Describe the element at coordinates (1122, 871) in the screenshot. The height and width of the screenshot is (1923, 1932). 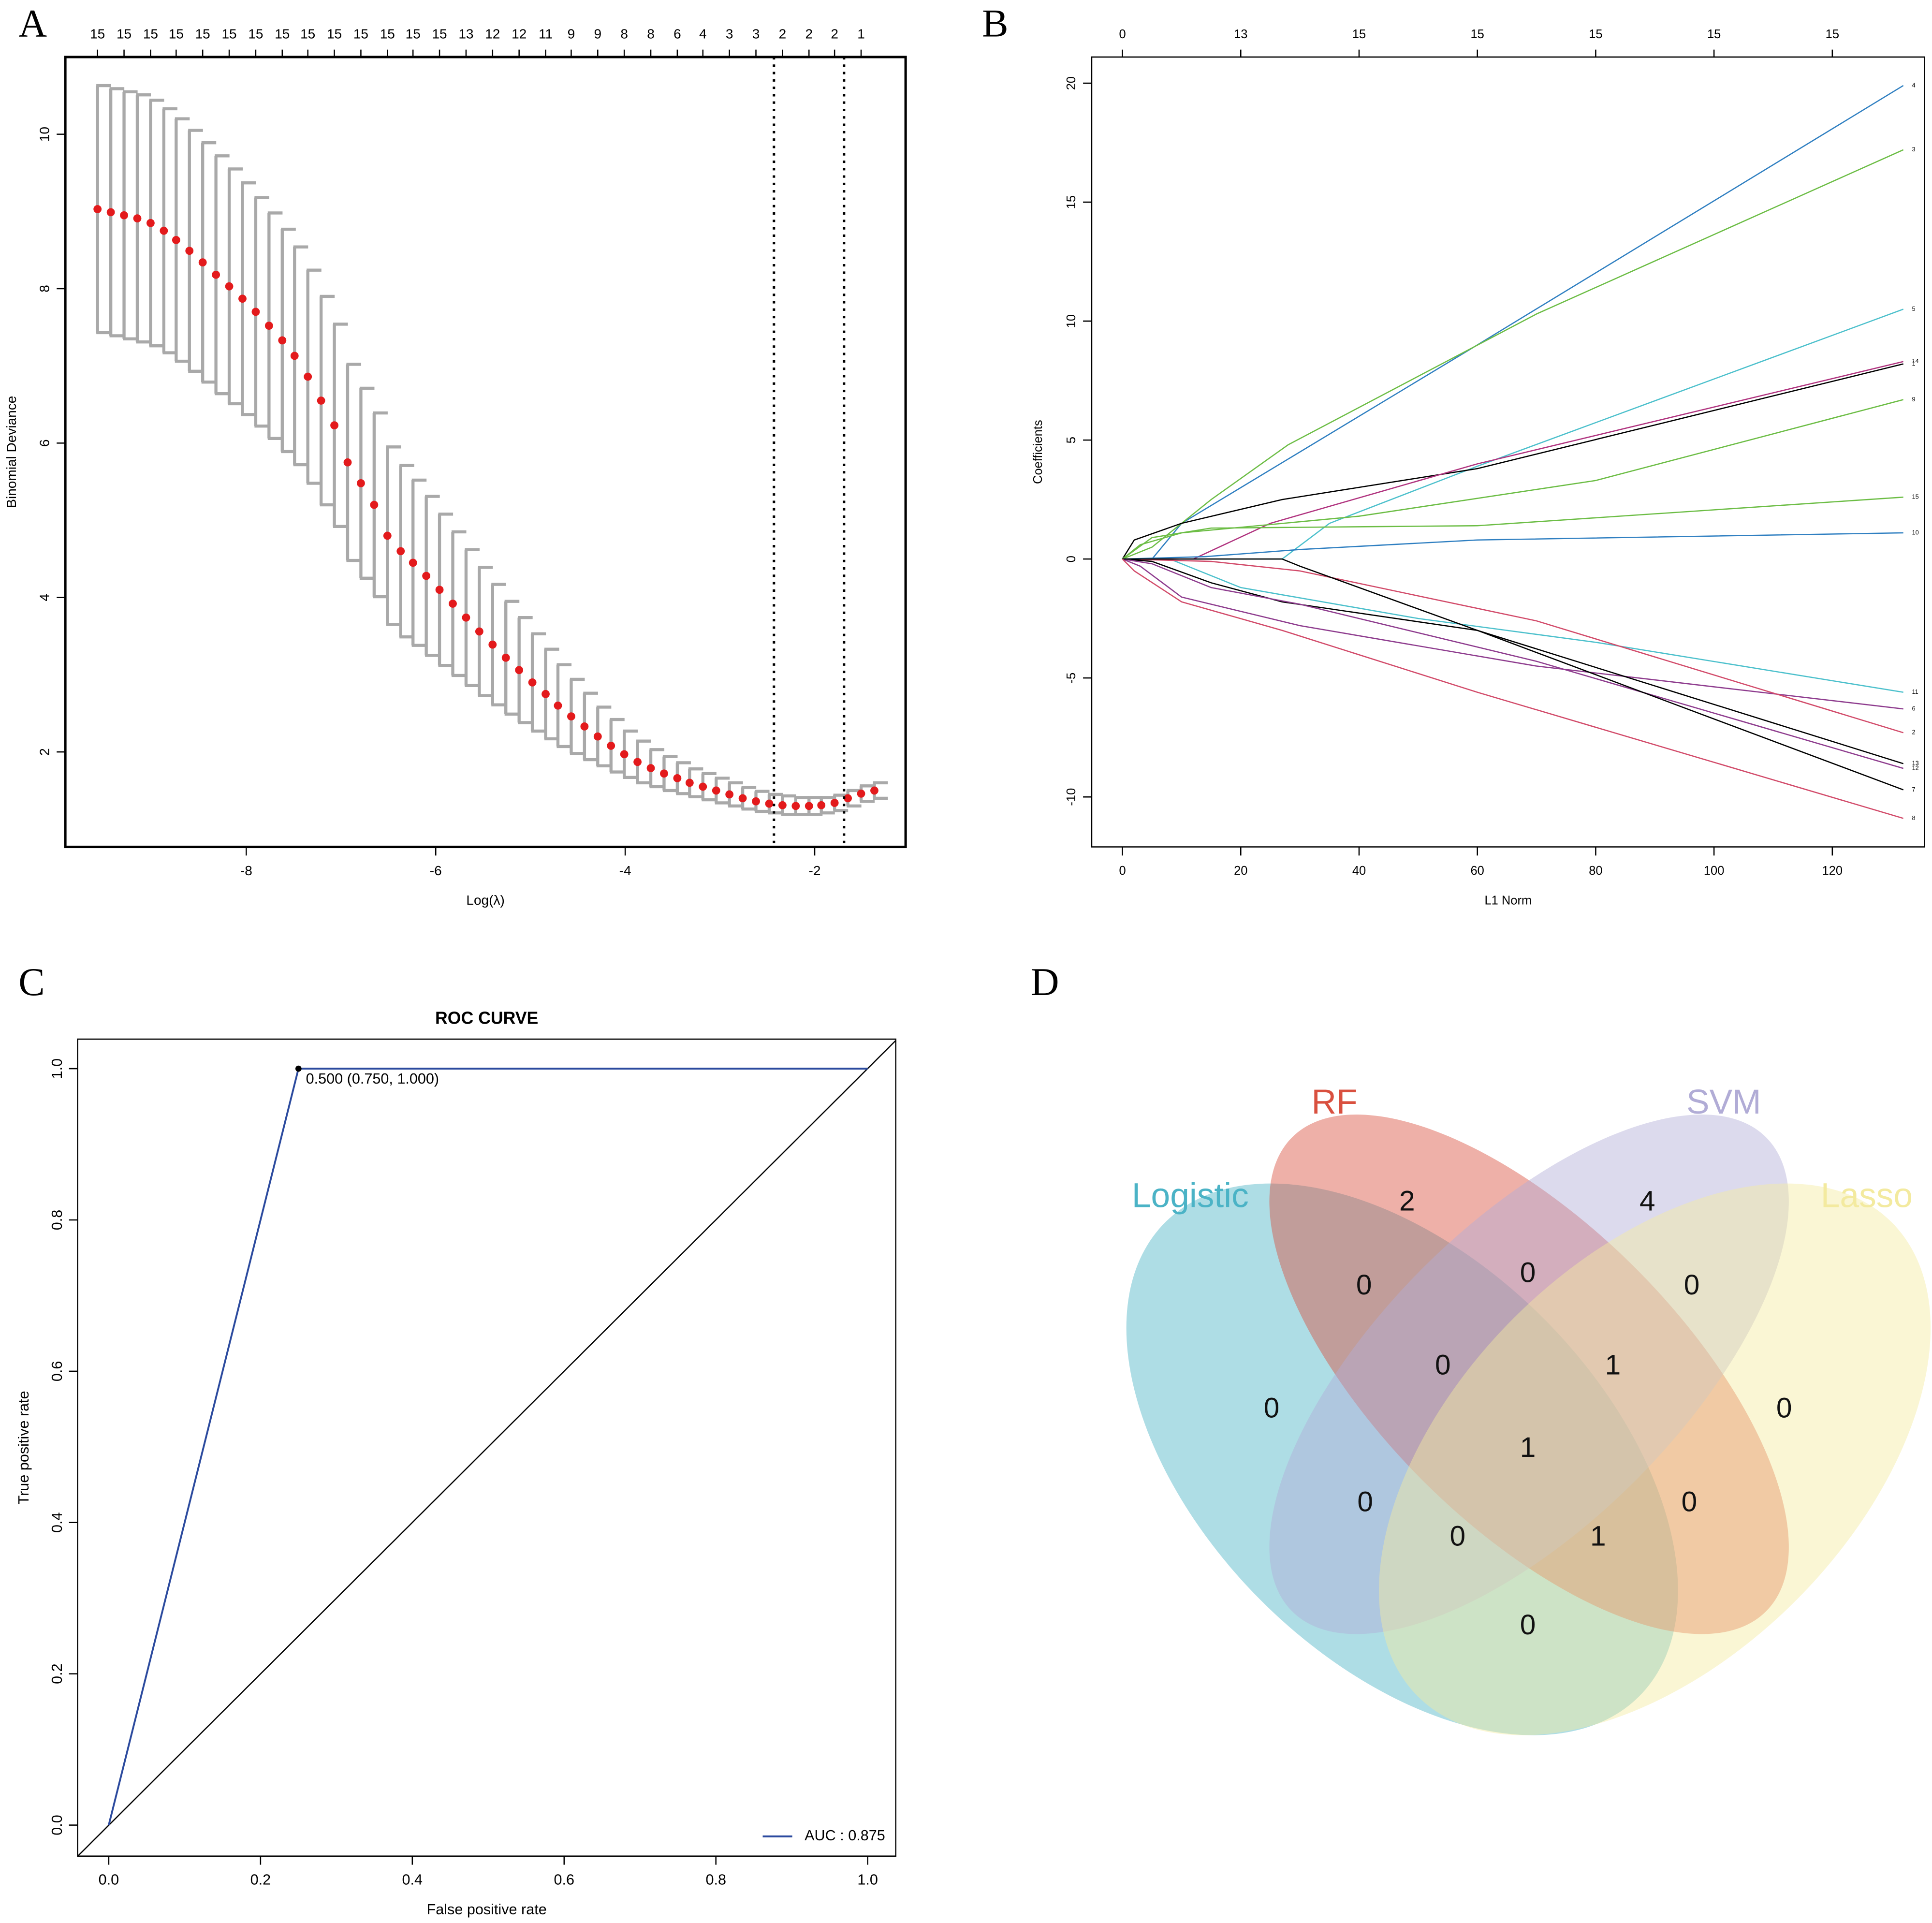
I see `x-tick-label: 0` at that location.